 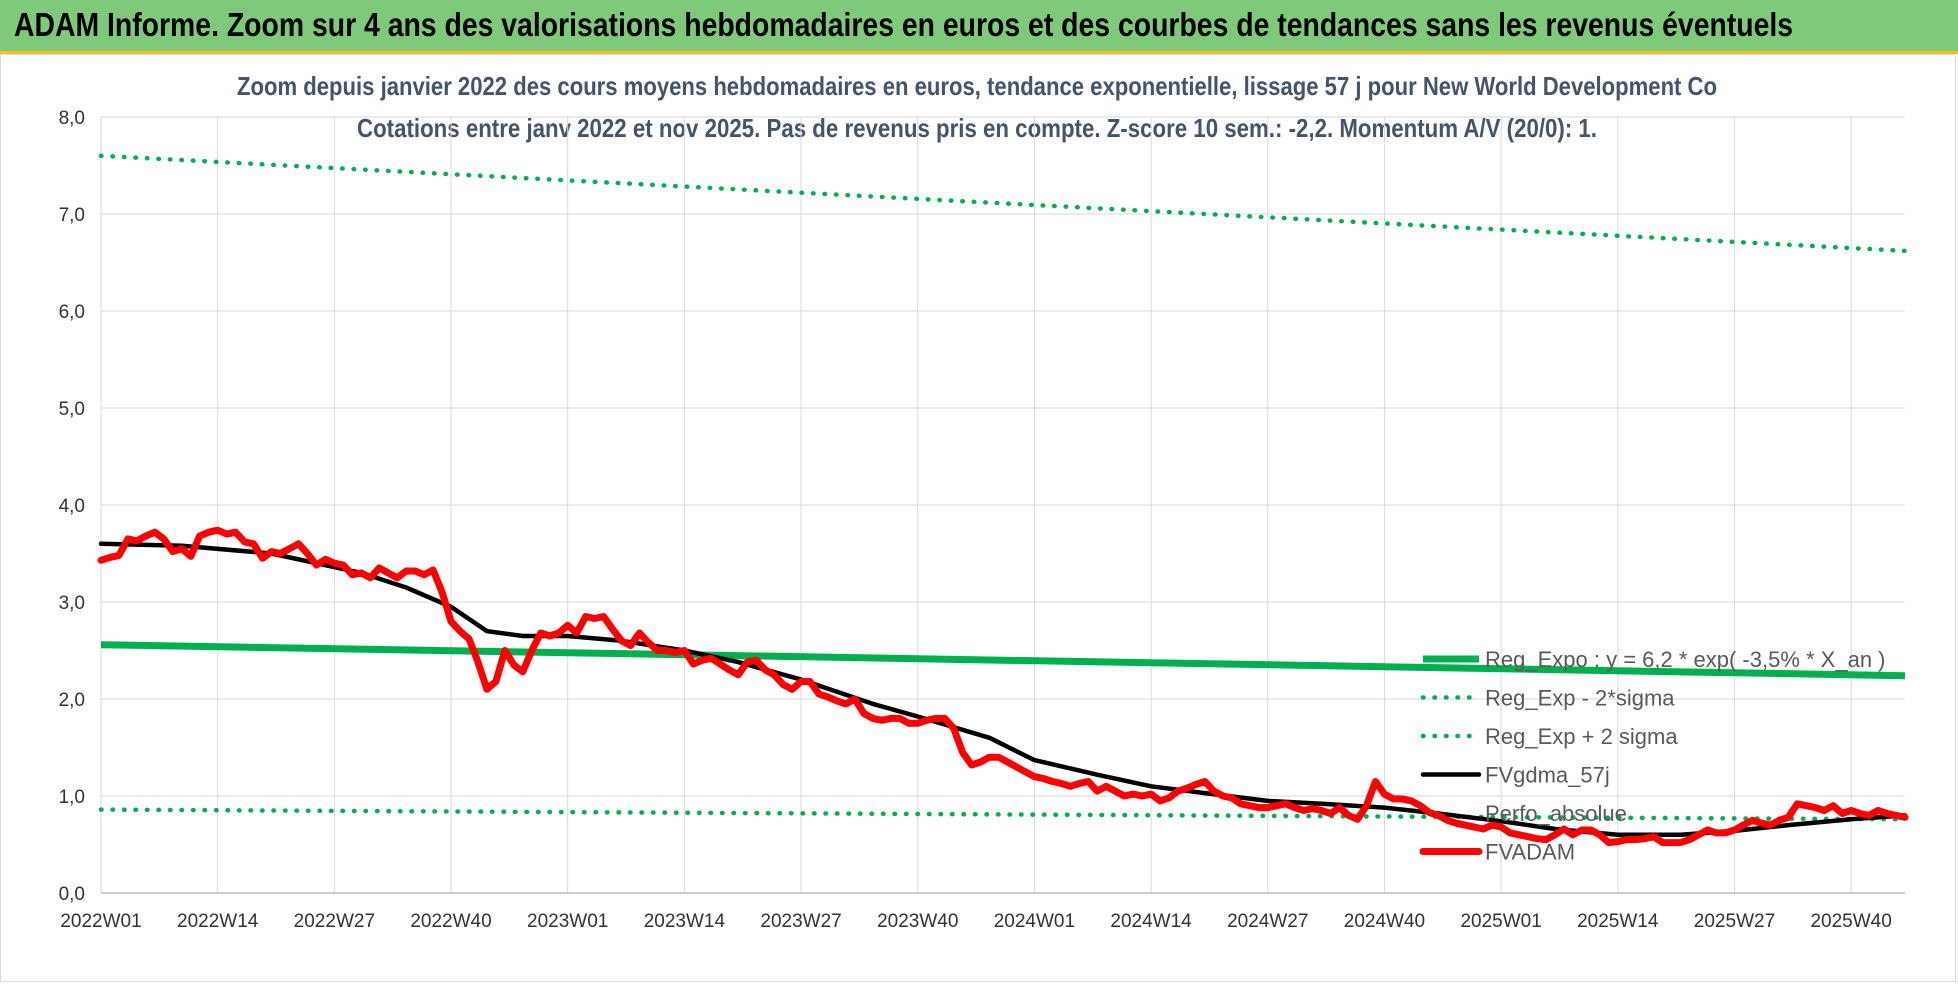 I want to click on x-tick-label: 2022W40, so click(x=450, y=921).